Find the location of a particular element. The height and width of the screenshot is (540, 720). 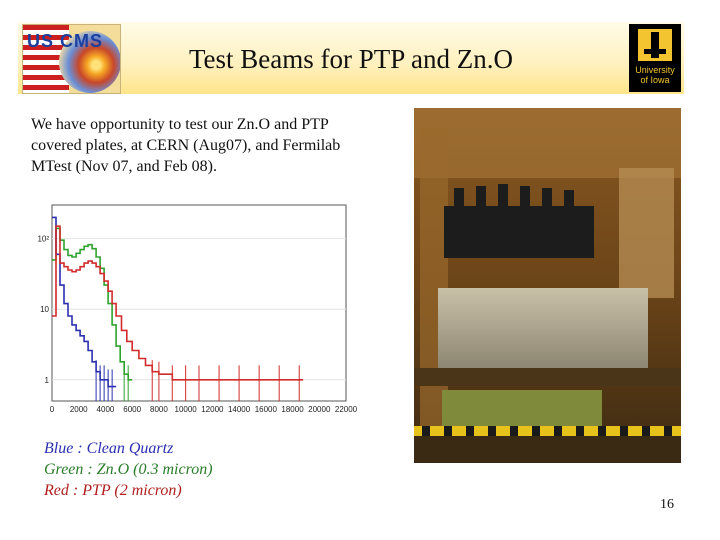

page-number: 16 is located at coordinates (667, 504).